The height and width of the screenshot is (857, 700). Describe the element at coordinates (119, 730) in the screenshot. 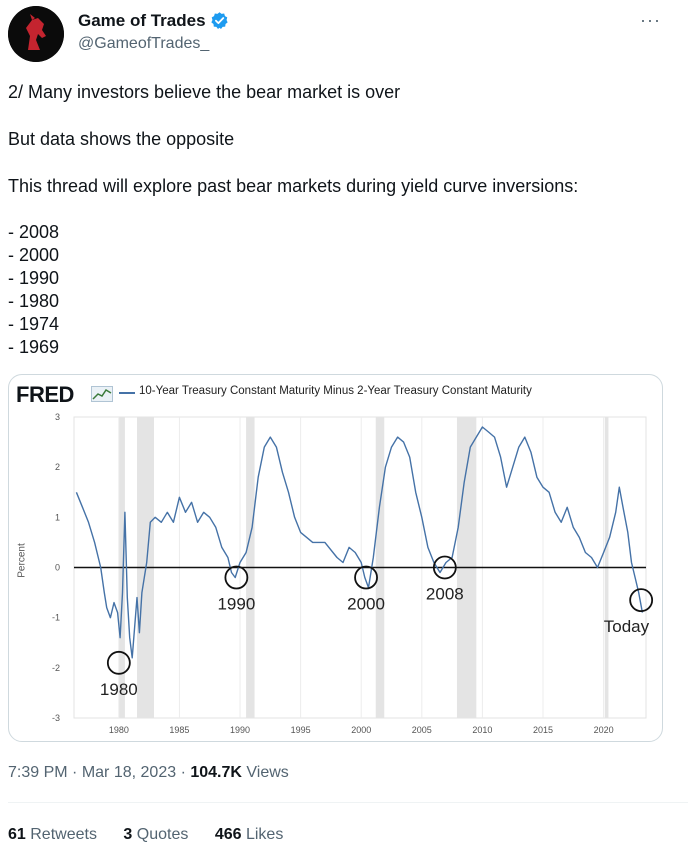

I see `x-tick-label: 1980` at that location.